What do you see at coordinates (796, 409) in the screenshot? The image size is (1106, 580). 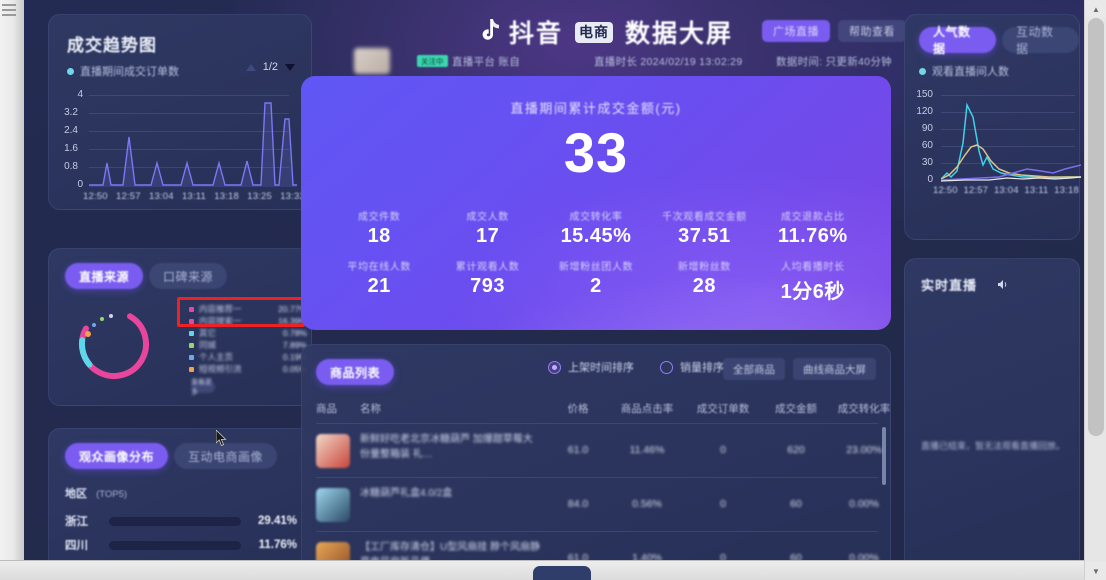 I see `col-amount: 成交金额` at bounding box center [796, 409].